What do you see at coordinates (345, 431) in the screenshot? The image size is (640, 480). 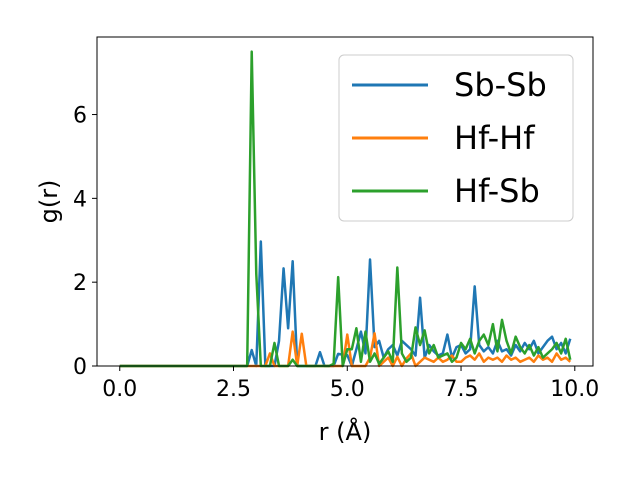 I see `x-axis-label: r (Å)` at bounding box center [345, 431].